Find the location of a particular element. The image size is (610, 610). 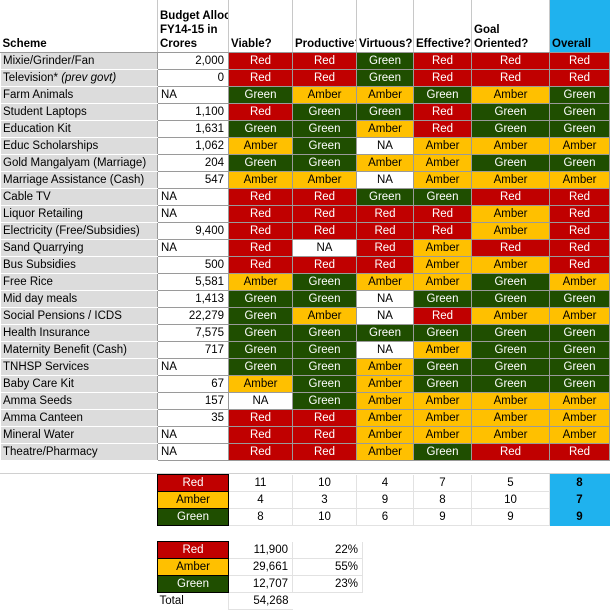

scheme-name: Marriage Assistance (Cash) is located at coordinates (79, 179).